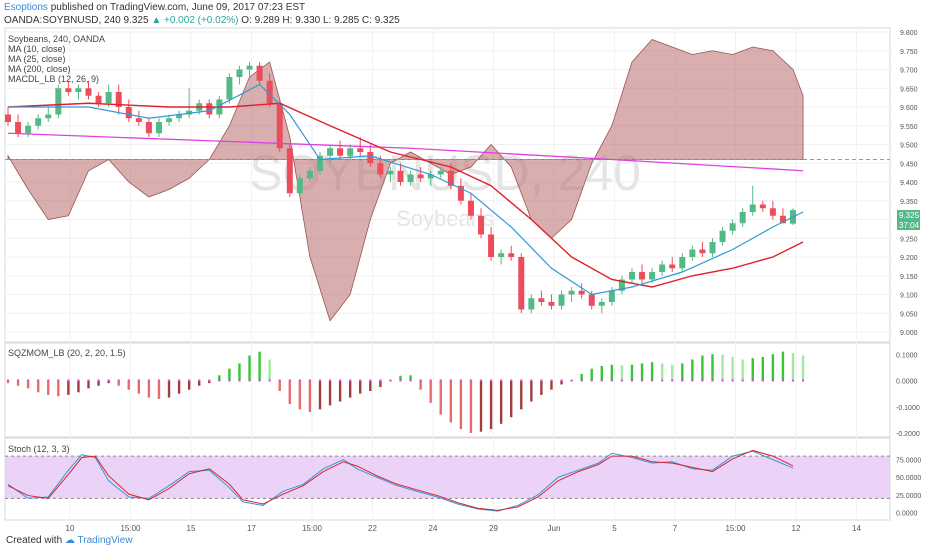  What do you see at coordinates (56, 39) in the screenshot?
I see `legend-title: Soybeans, 240, OANDA` at bounding box center [56, 39].